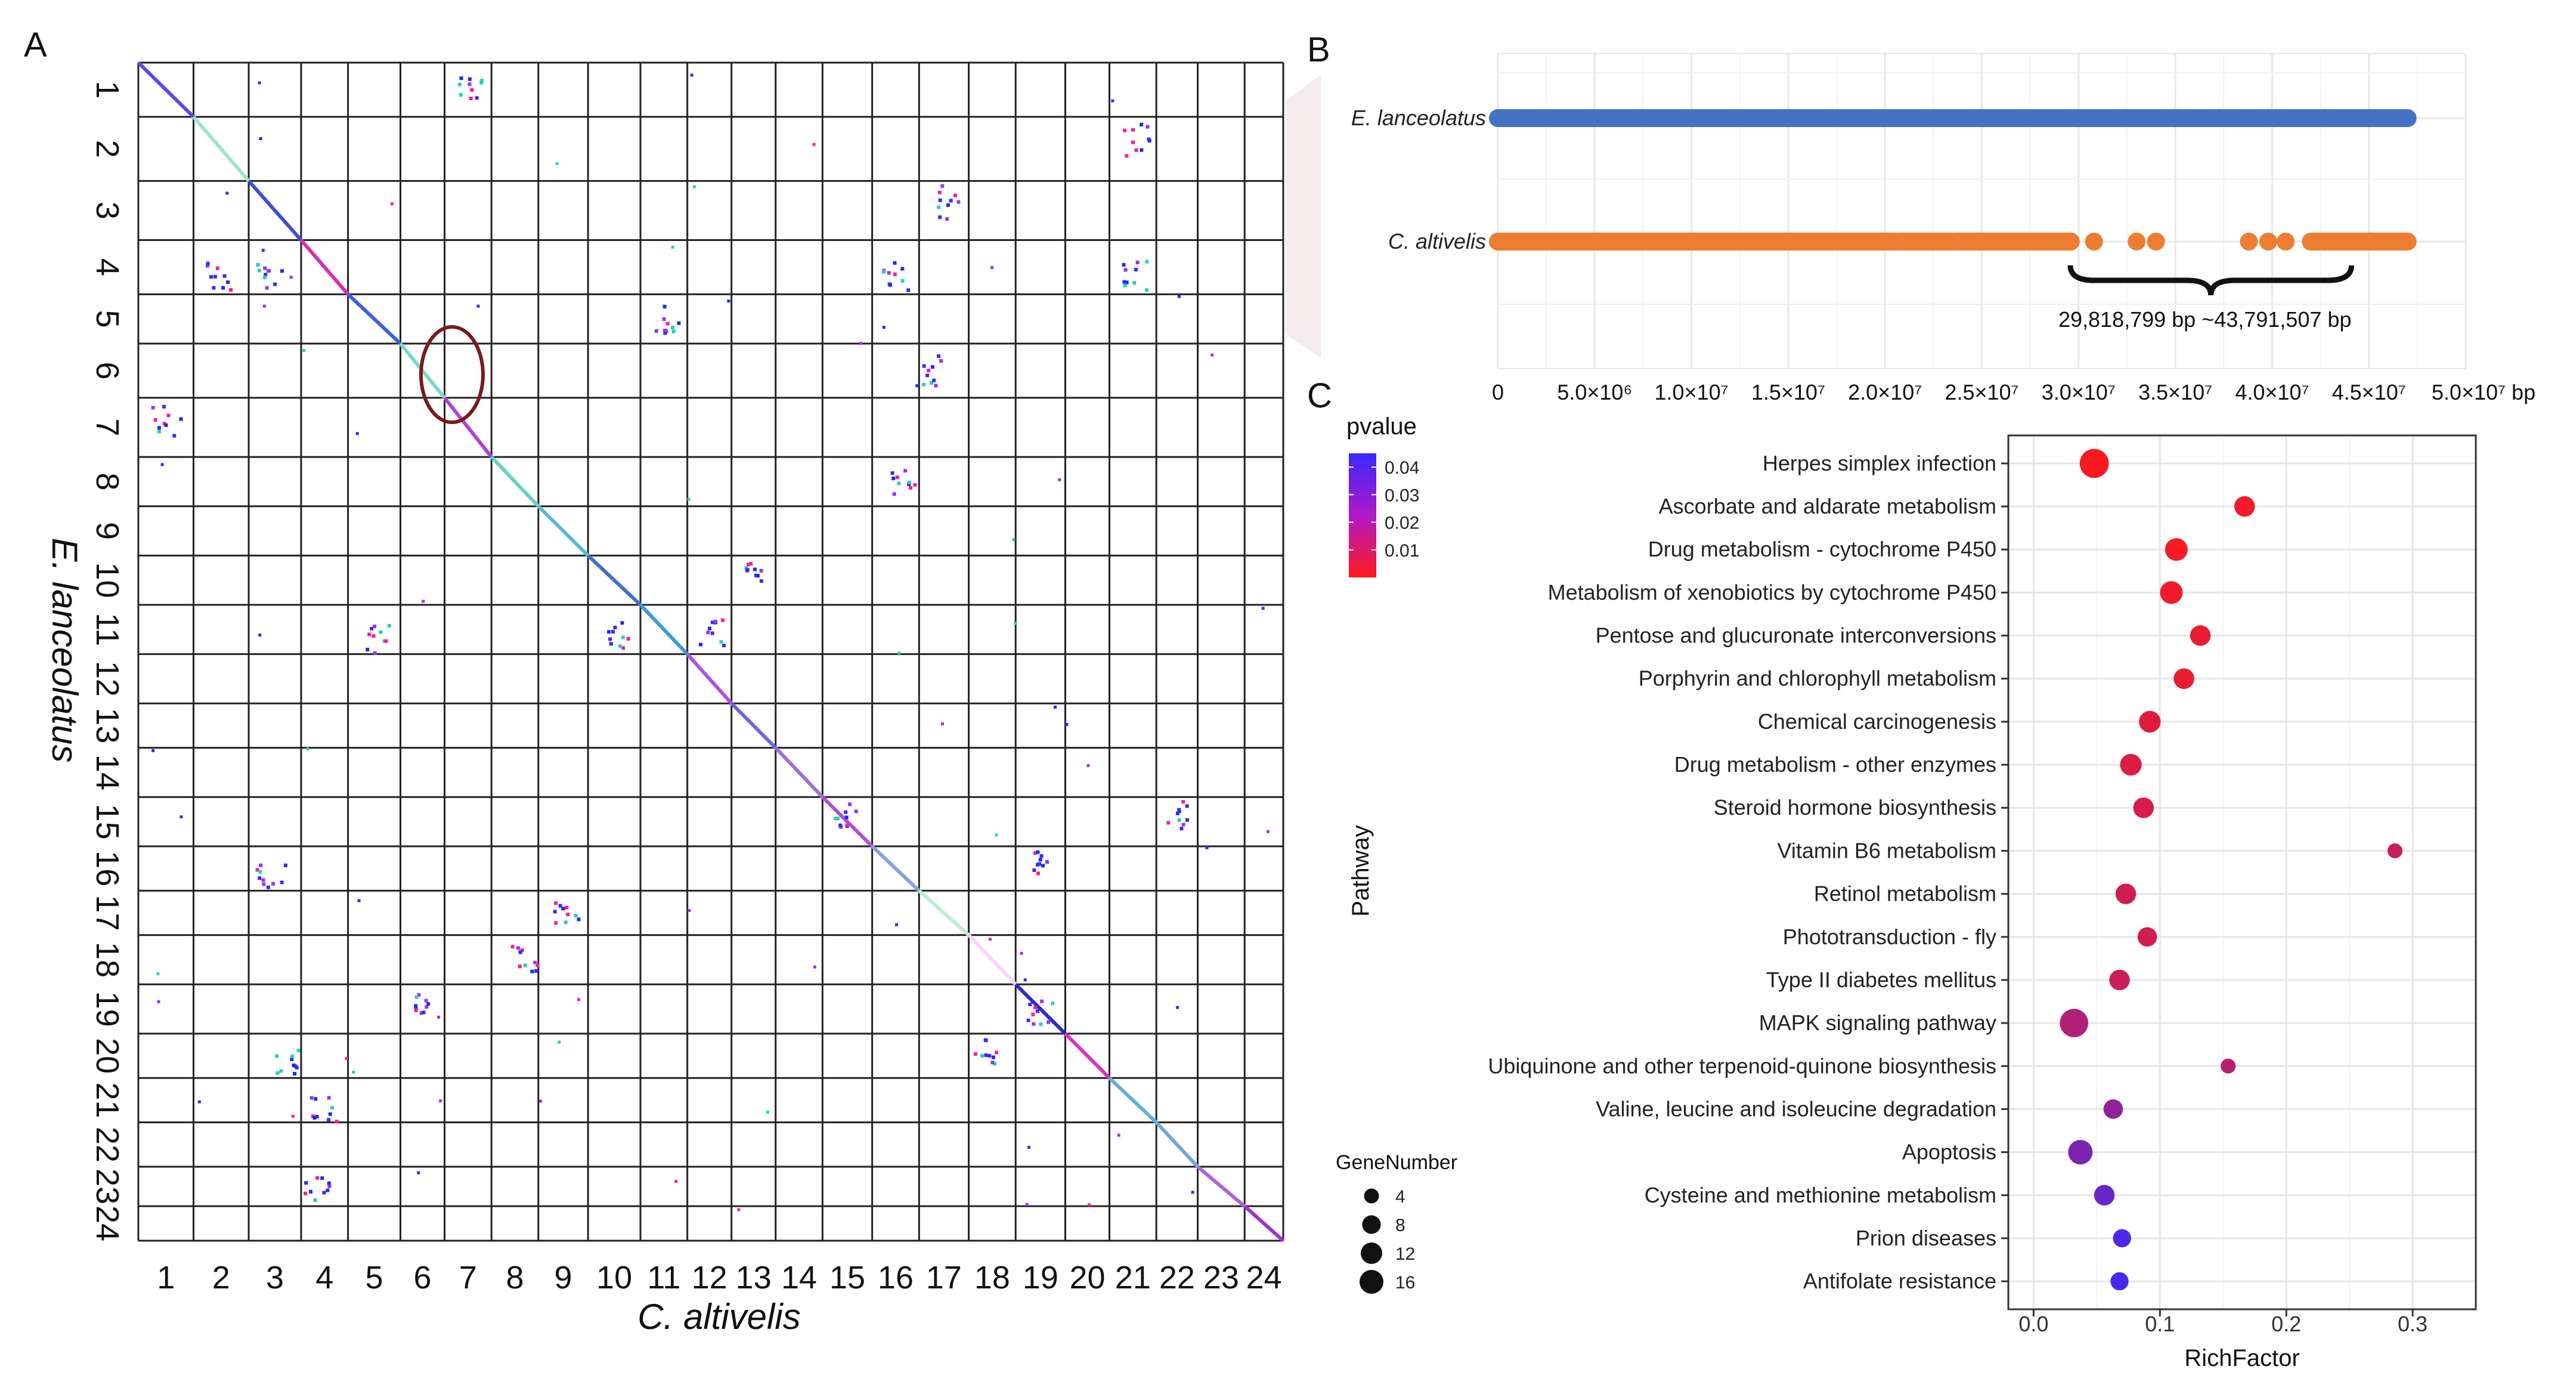 The height and width of the screenshot is (1391, 2576). I want to click on pathway-label: Porphyrin and chlorophyll metabolism, so click(1817, 679).